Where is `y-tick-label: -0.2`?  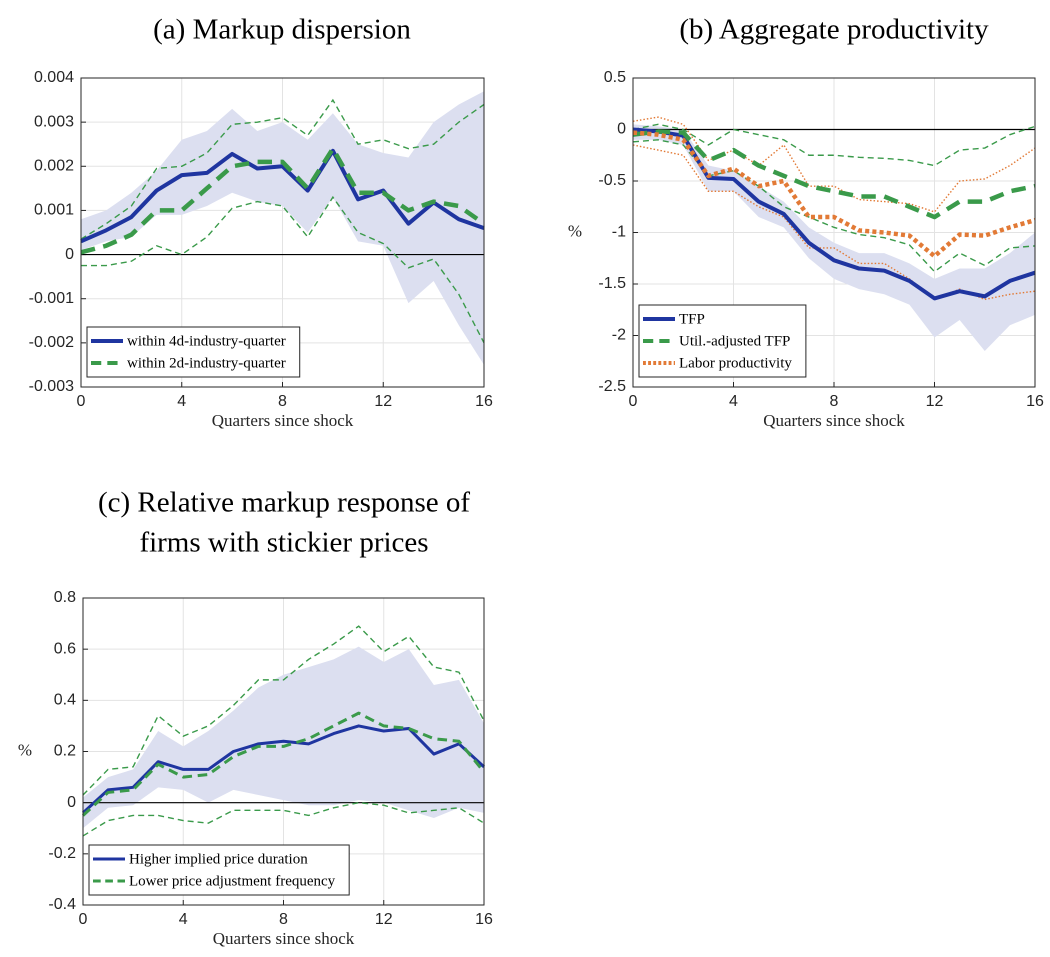 y-tick-label: -0.2 is located at coordinates (62, 853).